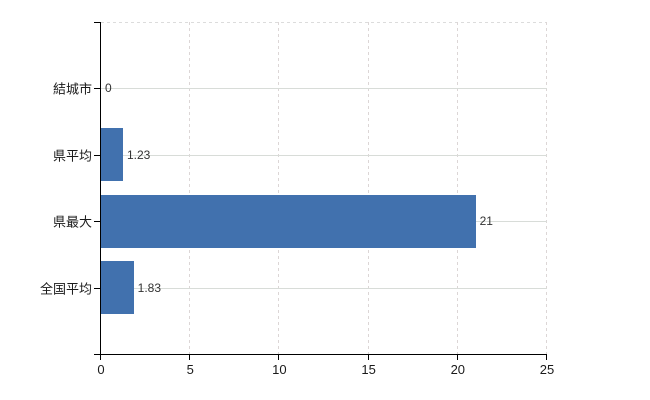 The width and height of the screenshot is (650, 400). I want to click on category-label: 県最大, so click(72, 222).